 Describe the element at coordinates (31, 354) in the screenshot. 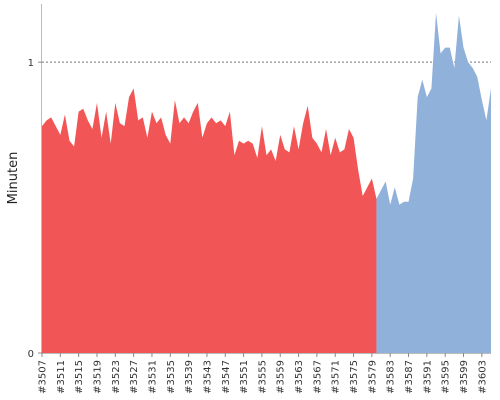

I see `y-tick-label: 0` at that location.